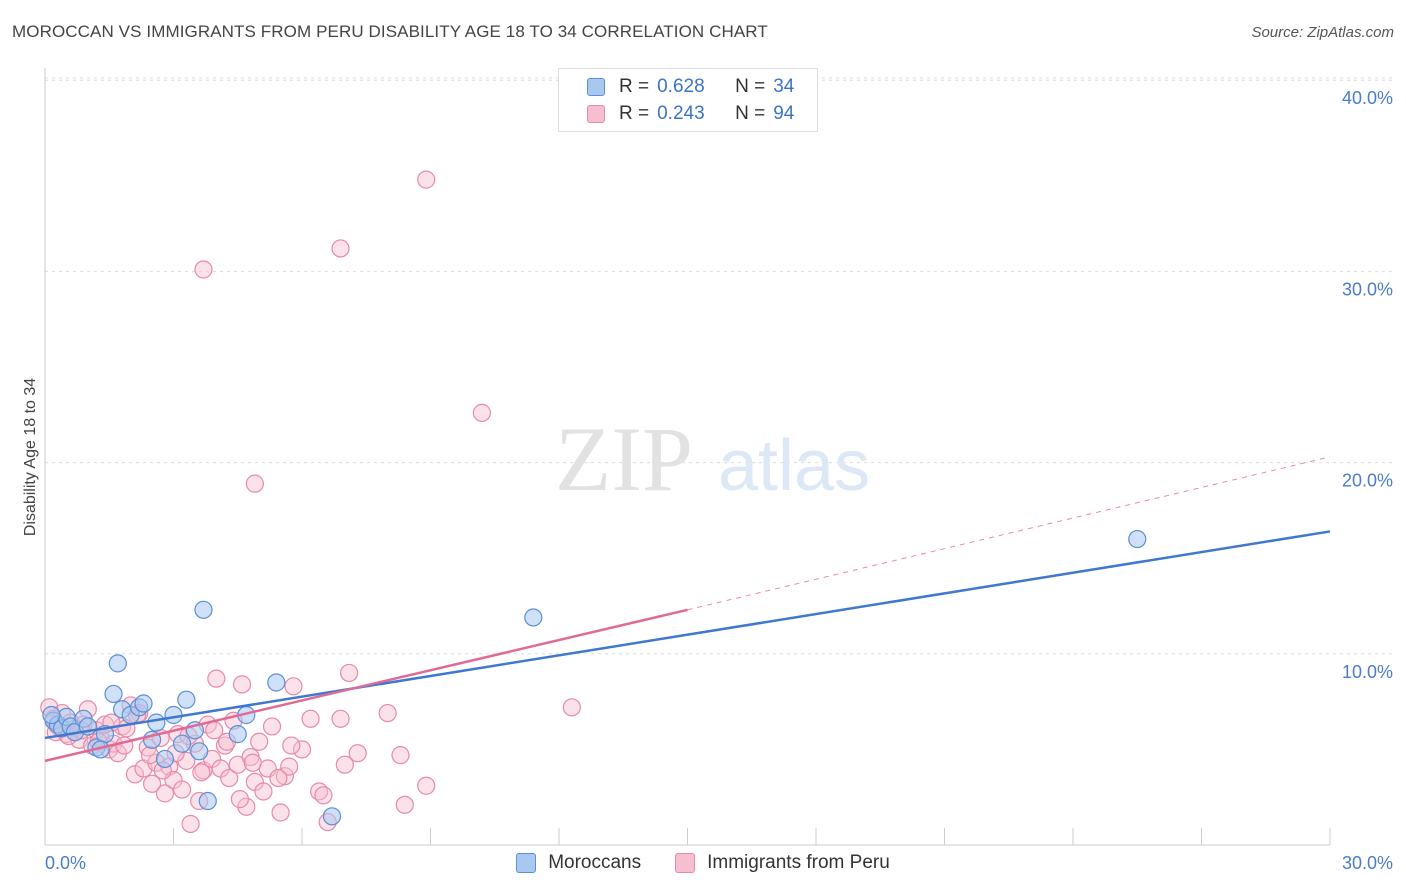 This screenshot has width=1406, height=892. I want to click on legend-row-moroccans: R = 0.628 N = 34, so click(690, 87).